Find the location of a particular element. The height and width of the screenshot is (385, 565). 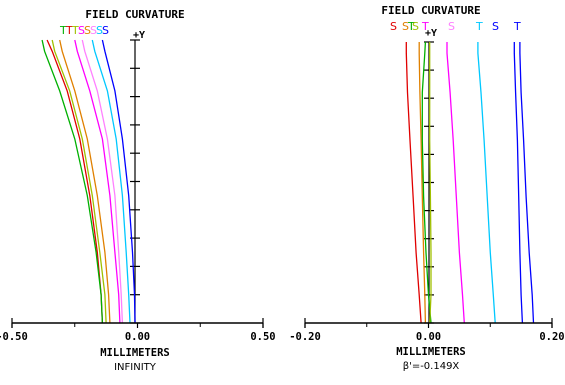

x-tick-label: 0.20 is located at coordinates (551, 337).